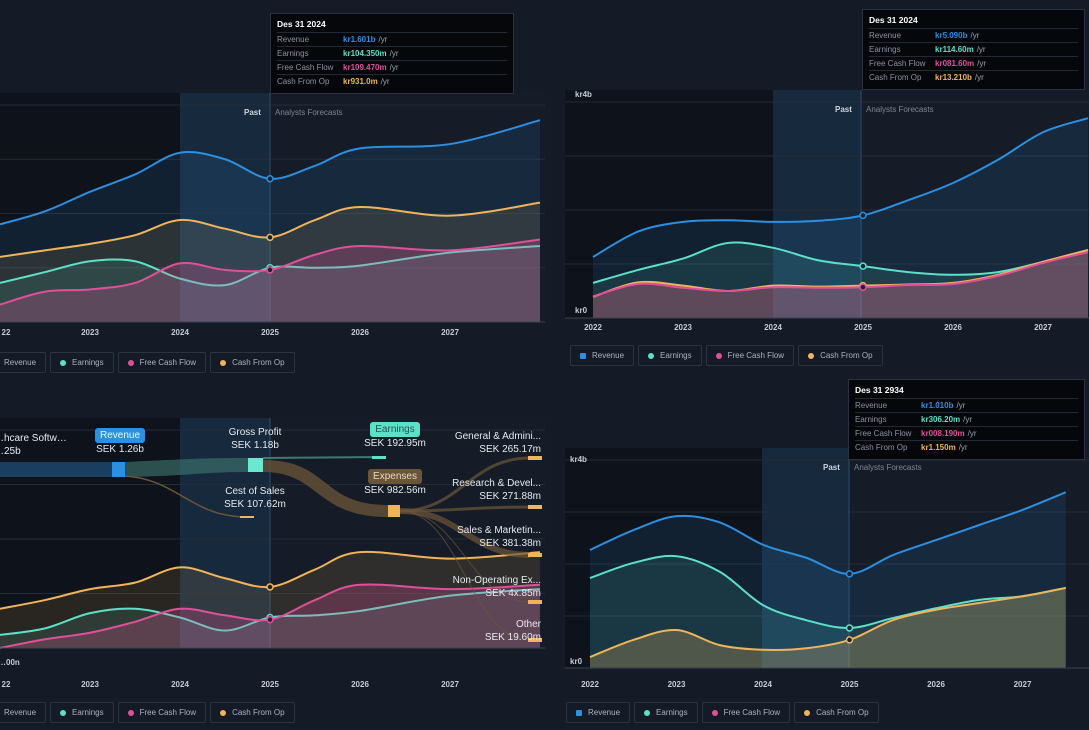 The image size is (1089, 730). I want to click on node-revenue, so click(118, 469).